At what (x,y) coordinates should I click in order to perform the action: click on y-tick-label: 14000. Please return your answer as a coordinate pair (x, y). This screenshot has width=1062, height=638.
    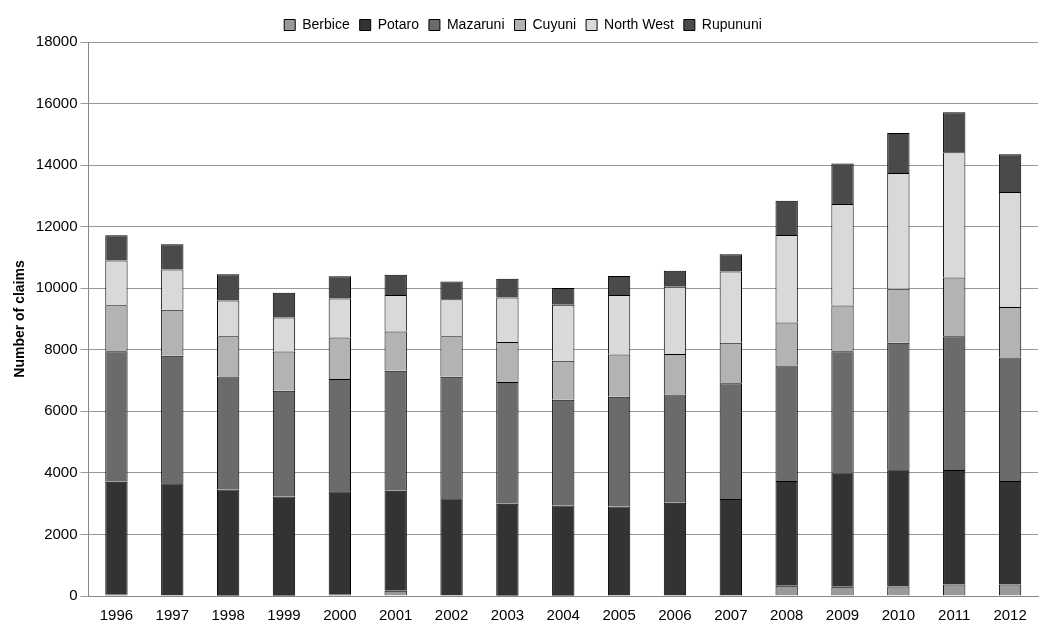
    Looking at the image, I should click on (56, 164).